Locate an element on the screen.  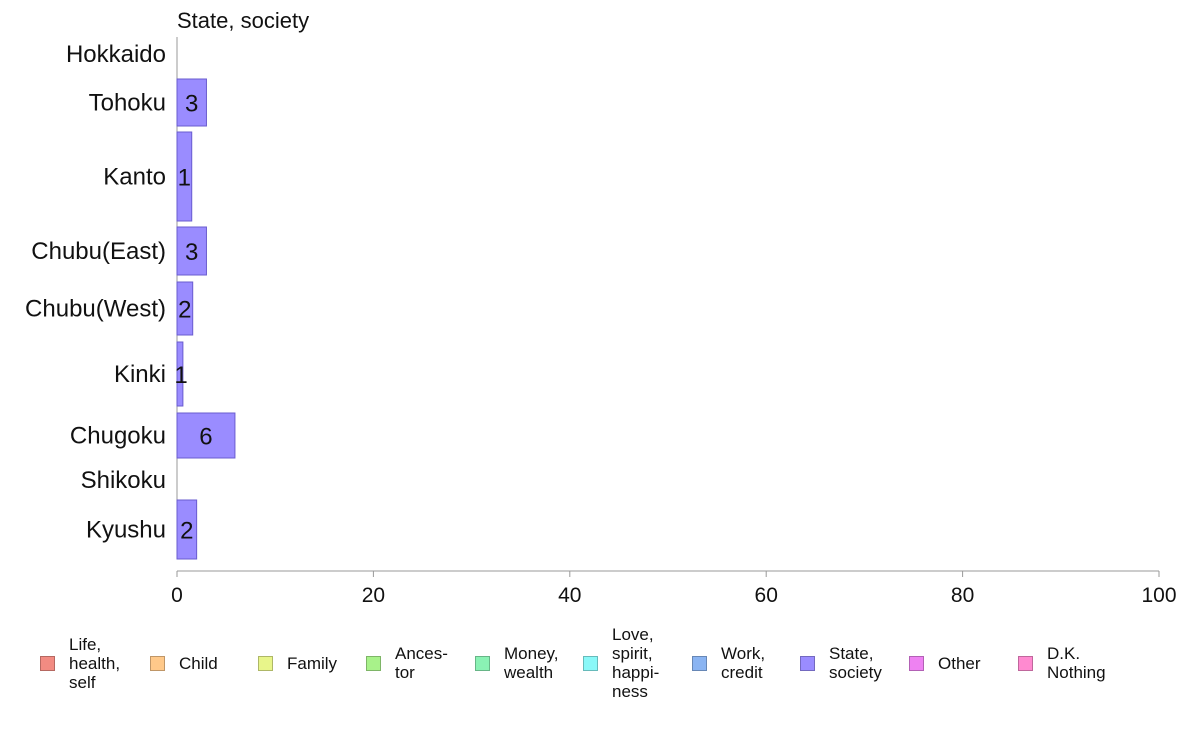
legend-label: Life, health, self is located at coordinates (95, 663).